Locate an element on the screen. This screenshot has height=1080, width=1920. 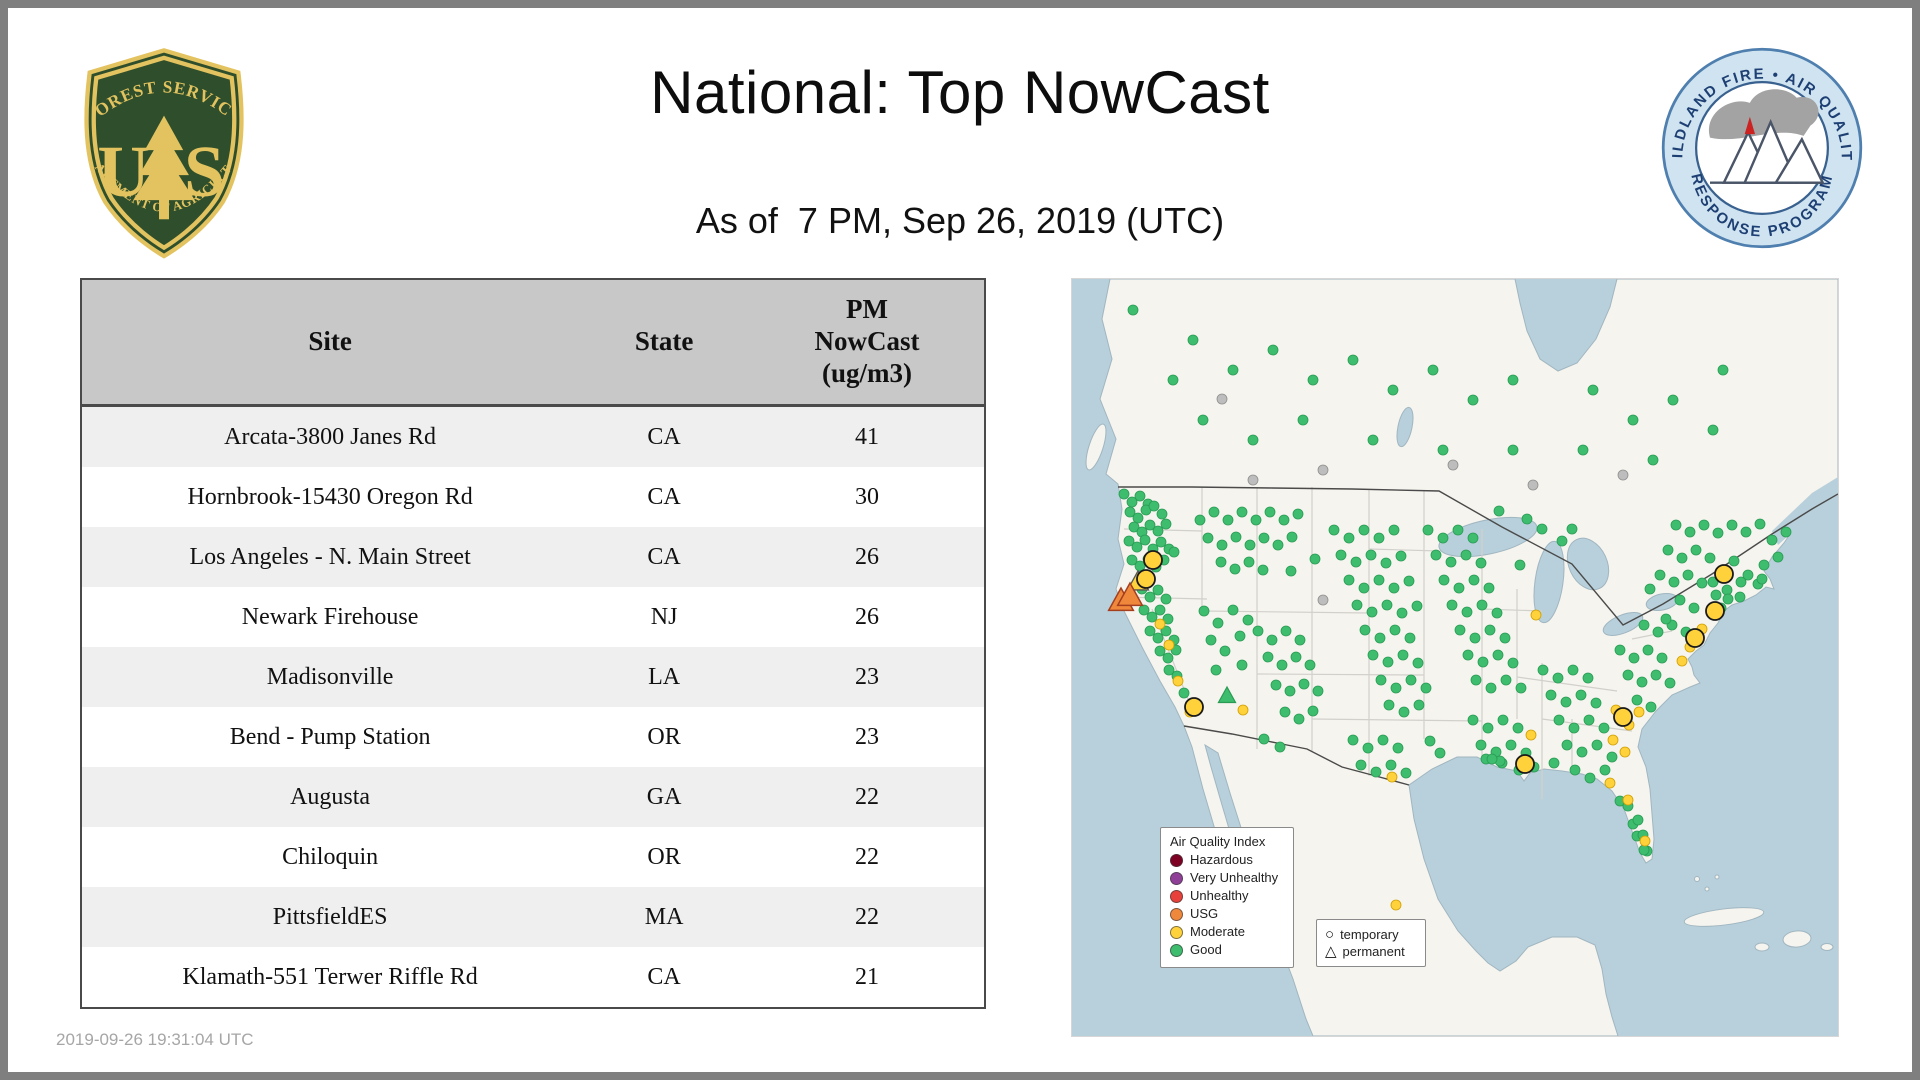
site-cell: PittsfieldES is located at coordinates (330, 917).